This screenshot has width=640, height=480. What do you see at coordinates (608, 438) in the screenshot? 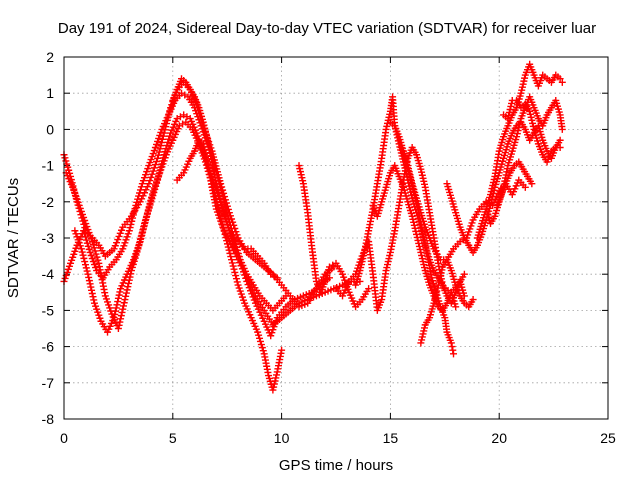
I see `x-tick-label: 25` at bounding box center [608, 438].